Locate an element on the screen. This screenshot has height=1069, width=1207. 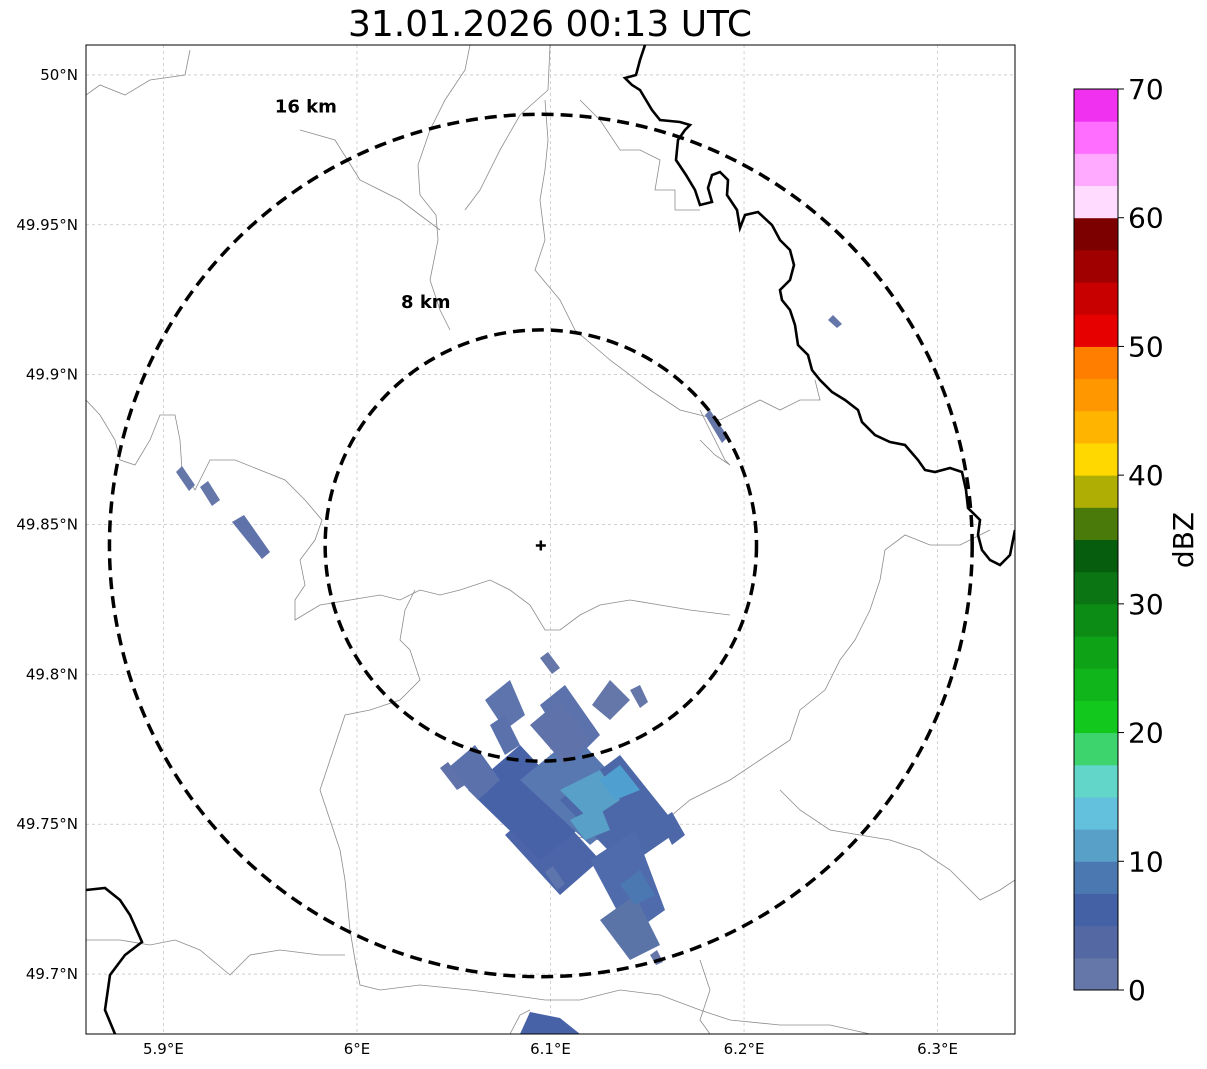
longitude-ticks: 5.9°E 6°E 6.1°E 6.2°E 6.3°E is located at coordinates (550, 1049).